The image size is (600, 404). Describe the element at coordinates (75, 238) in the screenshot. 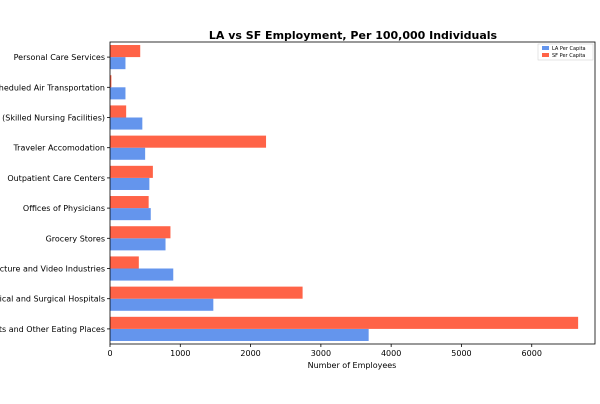

I see `y-tick-label-3: Grocery Stores` at that location.